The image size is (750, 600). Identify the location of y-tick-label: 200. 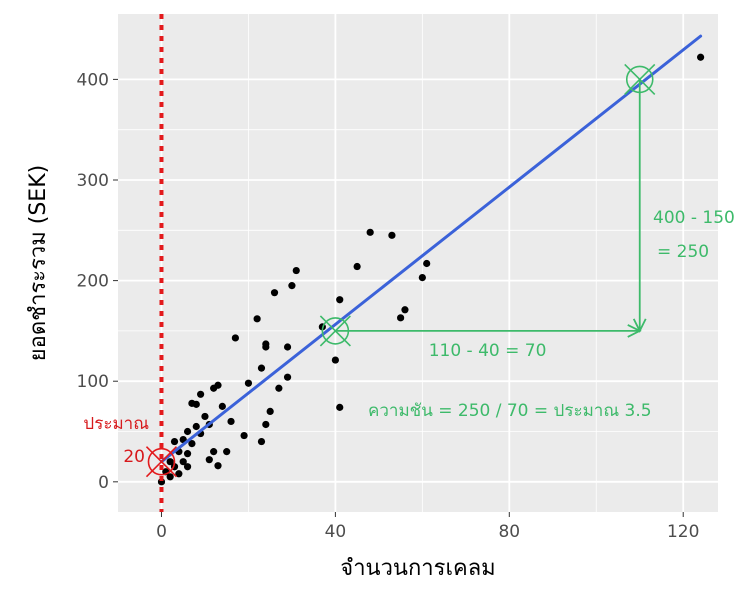
(93, 282).